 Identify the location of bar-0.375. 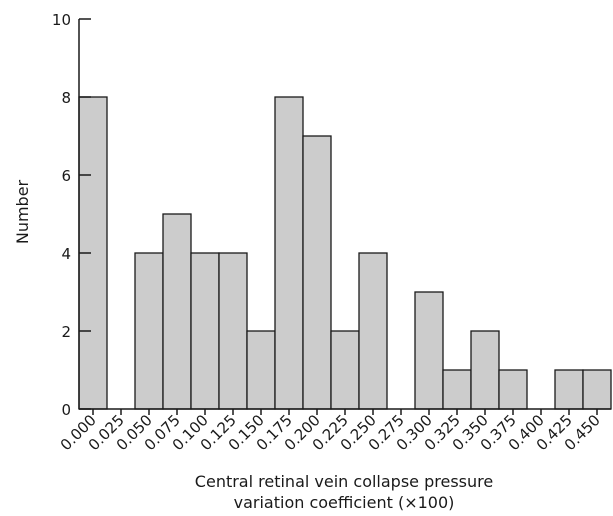
(513, 389).